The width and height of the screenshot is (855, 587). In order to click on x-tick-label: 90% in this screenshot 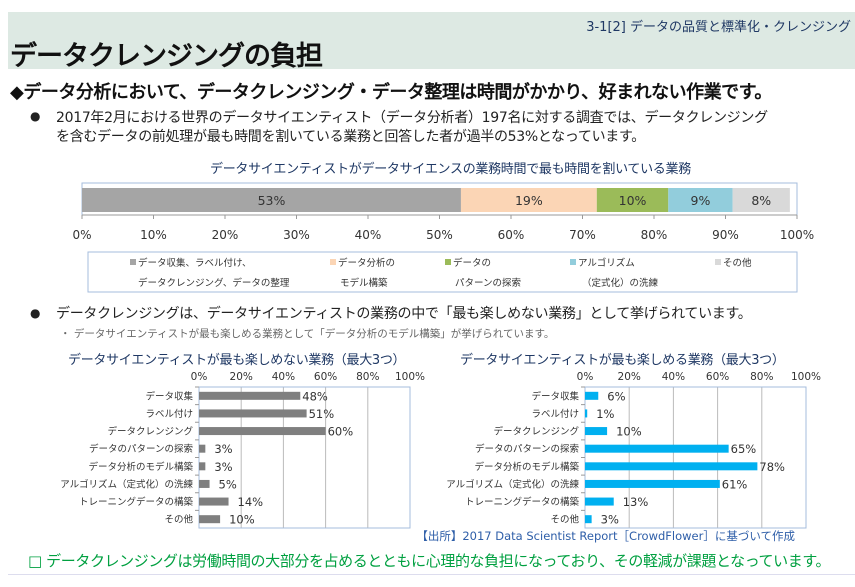, I will do `click(725, 235)`.